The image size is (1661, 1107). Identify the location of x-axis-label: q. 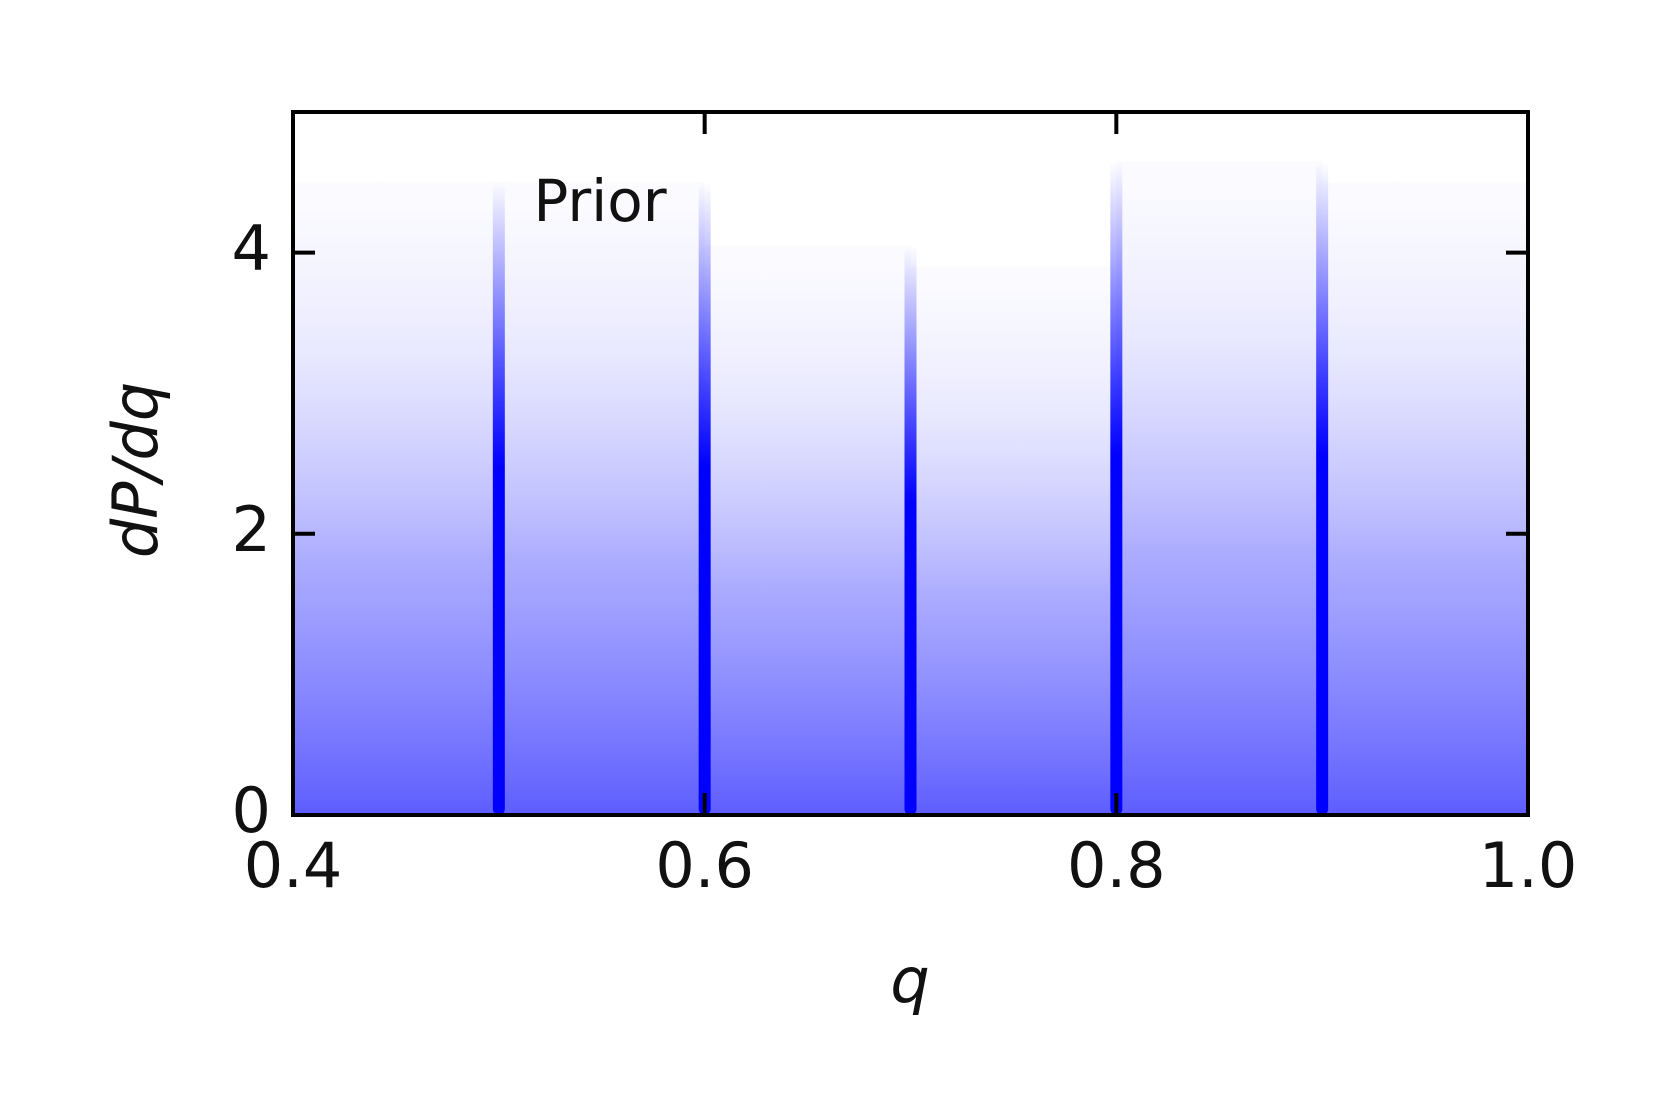
(909, 980).